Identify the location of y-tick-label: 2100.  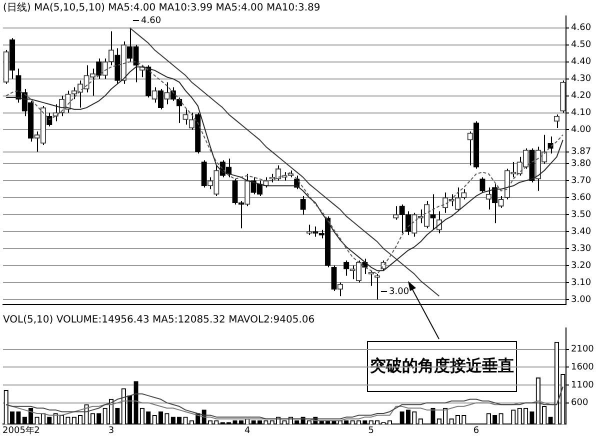
(582, 349).